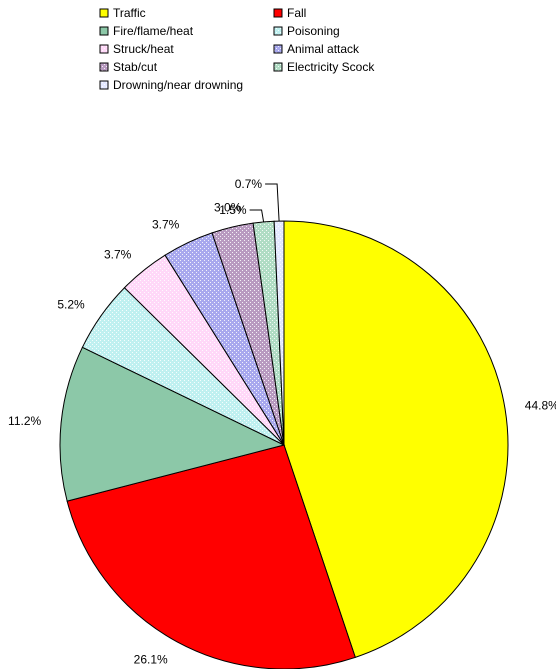 This screenshot has width=556, height=669. Describe the element at coordinates (257, 215) in the screenshot. I see `leader-line-electricity-scock` at that location.